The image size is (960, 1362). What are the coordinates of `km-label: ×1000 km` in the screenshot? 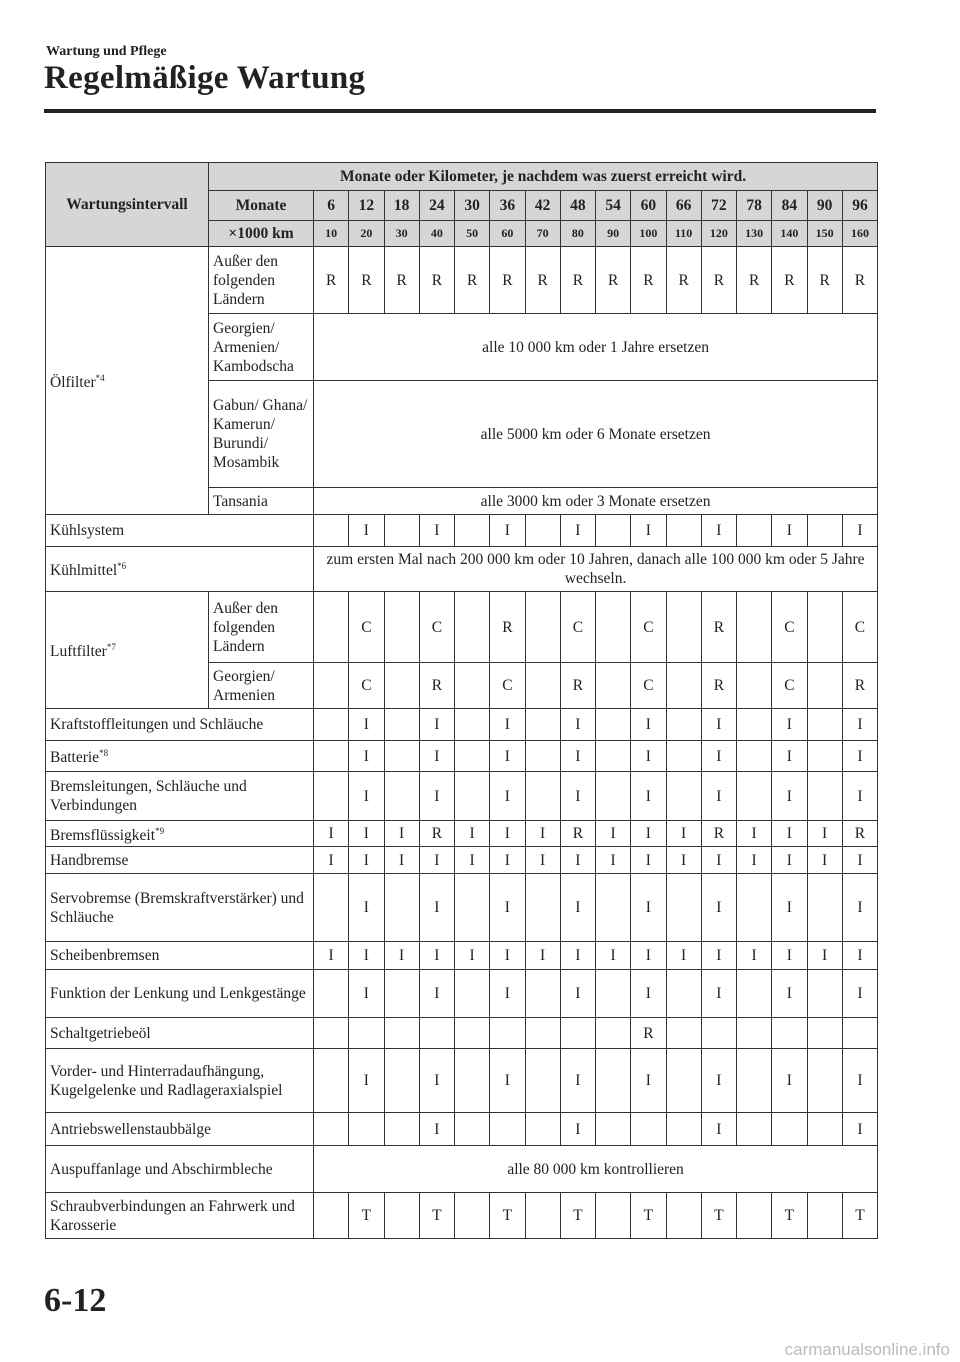 It's located at (261, 233).